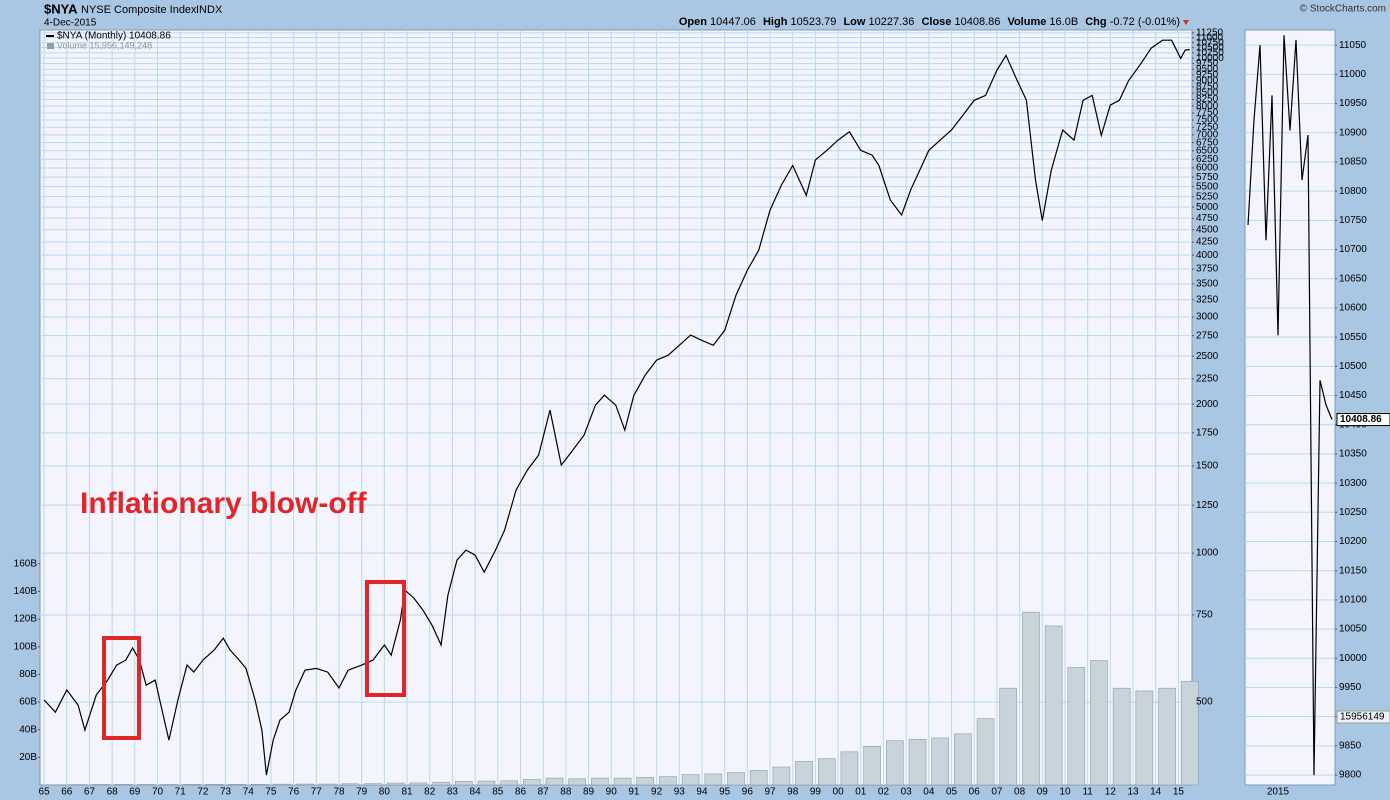  What do you see at coordinates (1207, 269) in the screenshot?
I see `y-tick-label: 3750` at bounding box center [1207, 269].